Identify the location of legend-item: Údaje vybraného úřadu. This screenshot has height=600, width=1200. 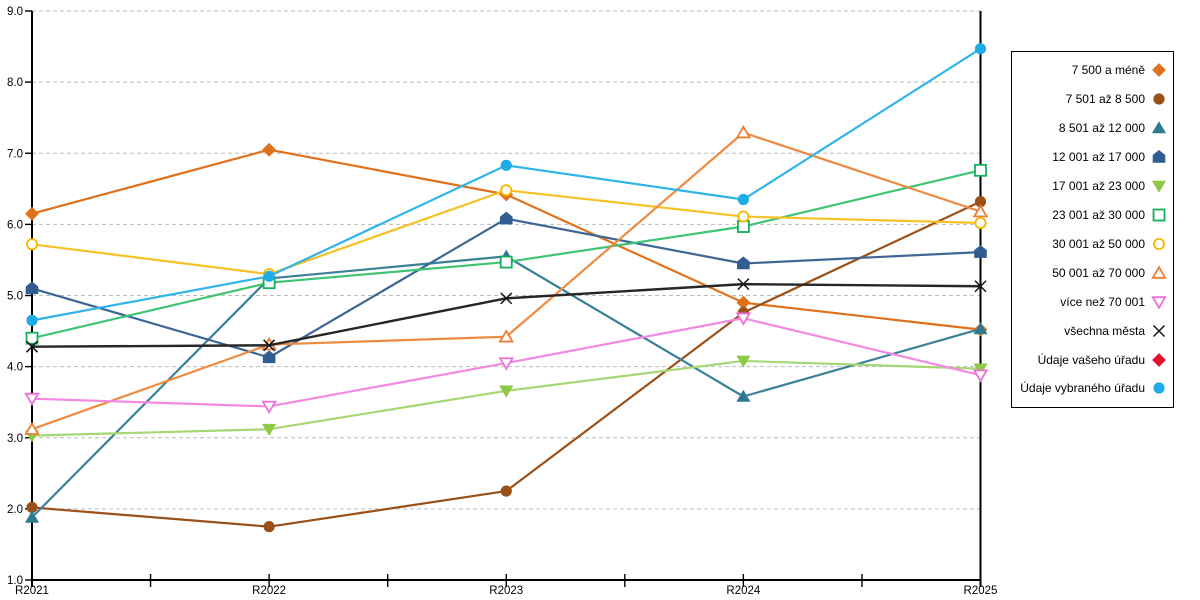
(1091, 388).